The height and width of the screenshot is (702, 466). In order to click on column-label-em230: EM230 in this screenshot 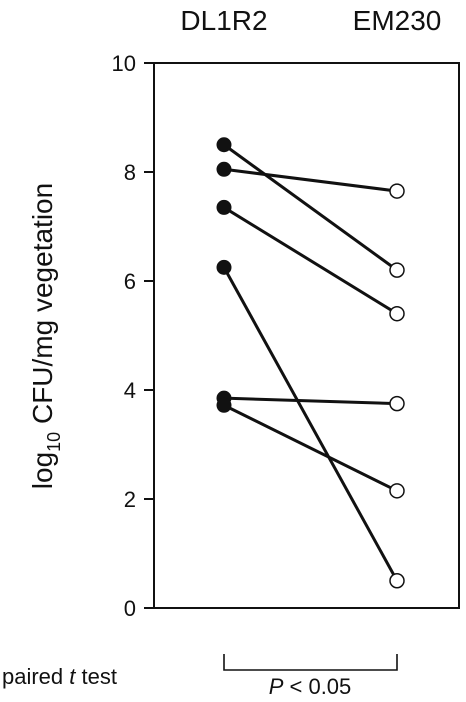, I will do `click(397, 20)`.